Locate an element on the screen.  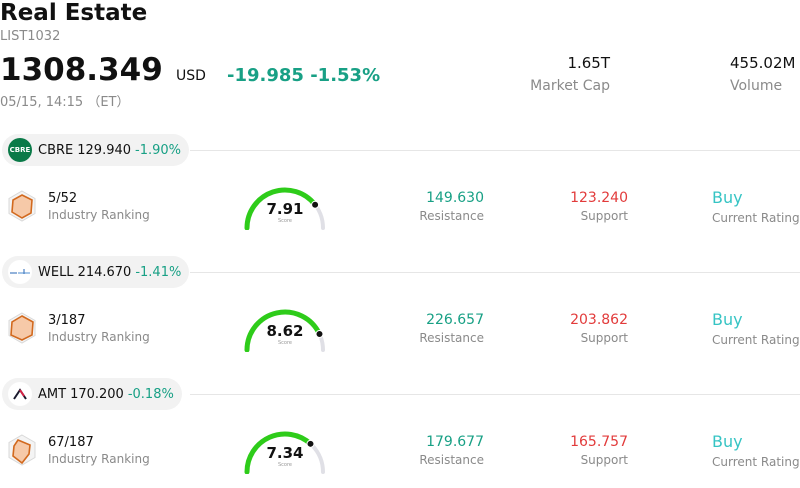
support-value: 123.240 is located at coordinates (599, 198).